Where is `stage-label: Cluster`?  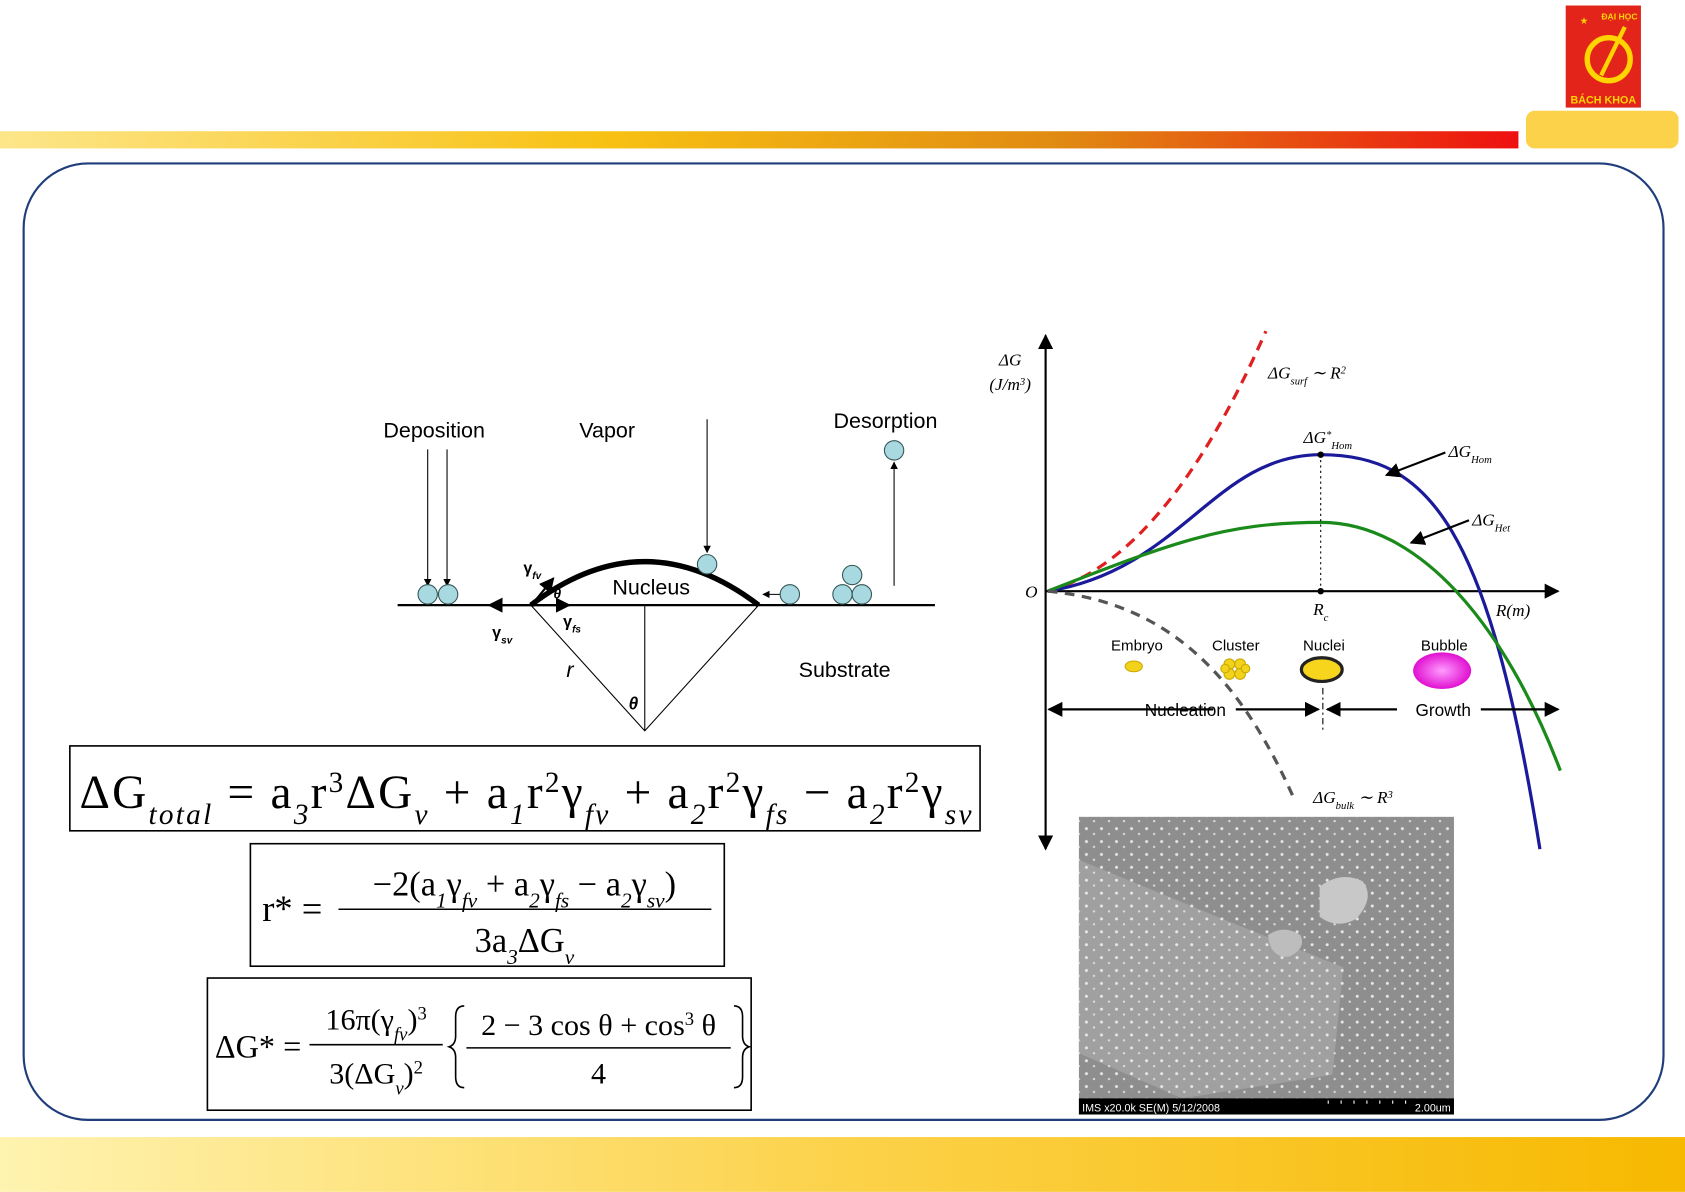 stage-label: Cluster is located at coordinates (1236, 645).